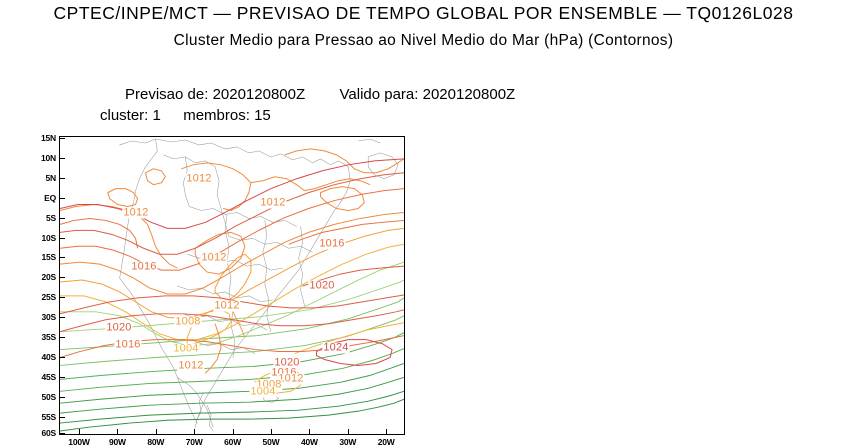 This screenshot has height=448, width=847. What do you see at coordinates (156, 115) in the screenshot?
I see `cluster-value: 1` at bounding box center [156, 115].